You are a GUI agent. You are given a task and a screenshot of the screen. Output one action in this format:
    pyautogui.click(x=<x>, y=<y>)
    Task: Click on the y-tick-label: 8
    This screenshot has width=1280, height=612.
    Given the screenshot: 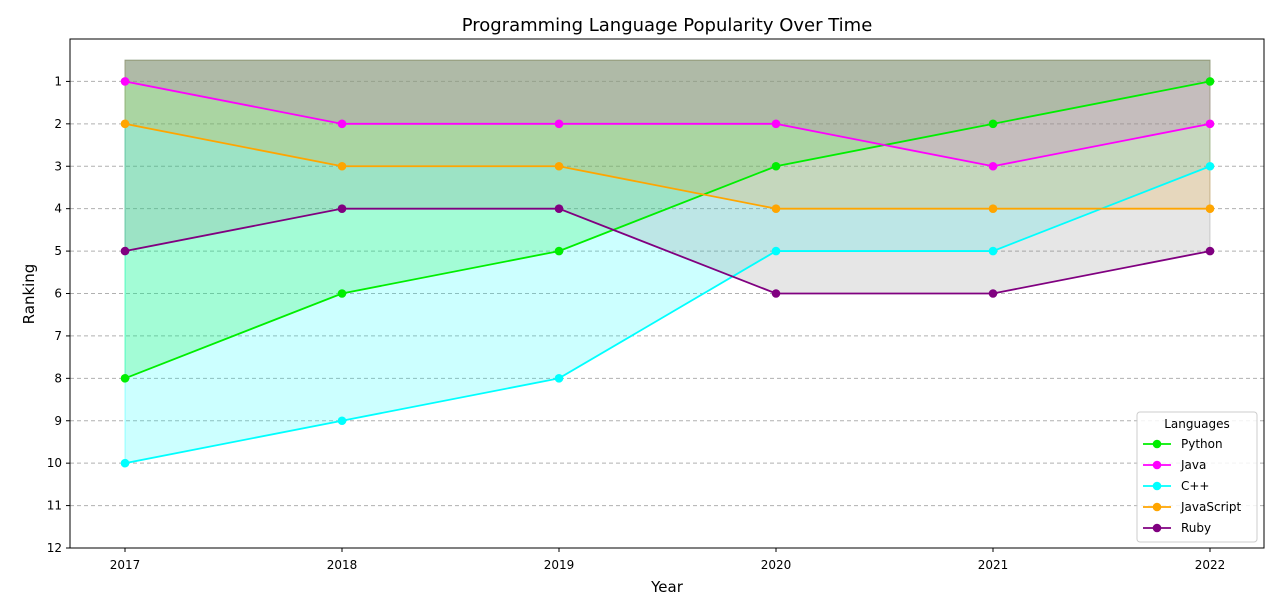 What is the action you would take?
    pyautogui.click(x=58, y=378)
    